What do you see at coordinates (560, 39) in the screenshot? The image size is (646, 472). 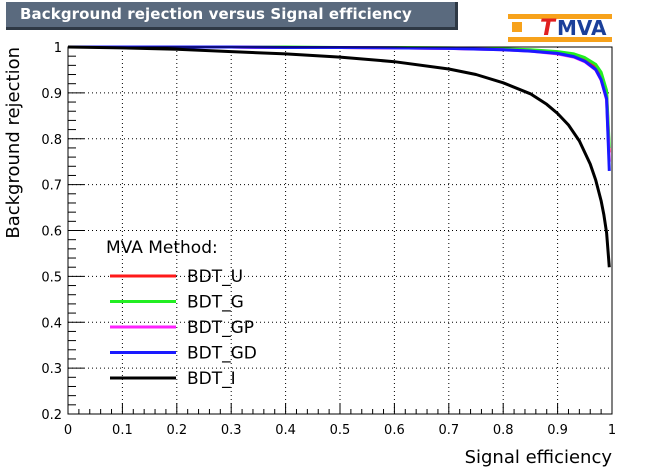 I see `logo-stripe-bottom` at bounding box center [560, 39].